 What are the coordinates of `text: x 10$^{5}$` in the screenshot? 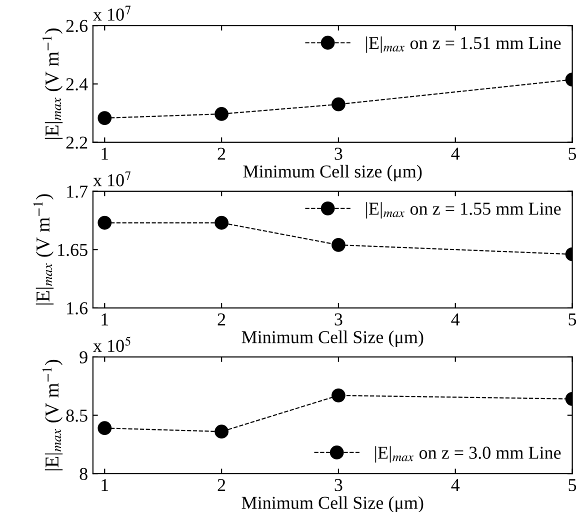 It's located at (111, 344).